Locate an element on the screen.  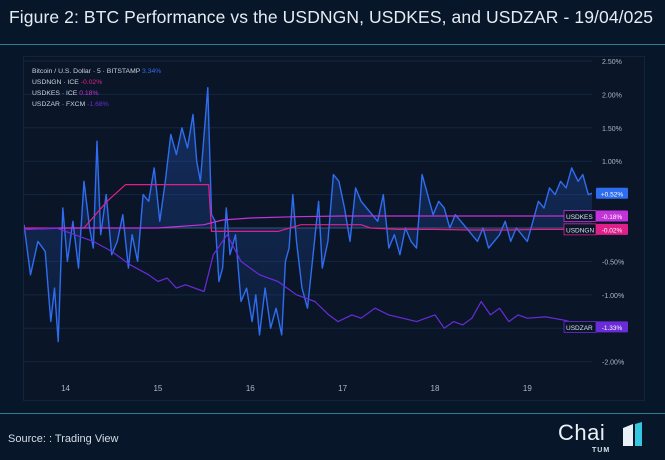
x-tick-label: 17 is located at coordinates (342, 388).